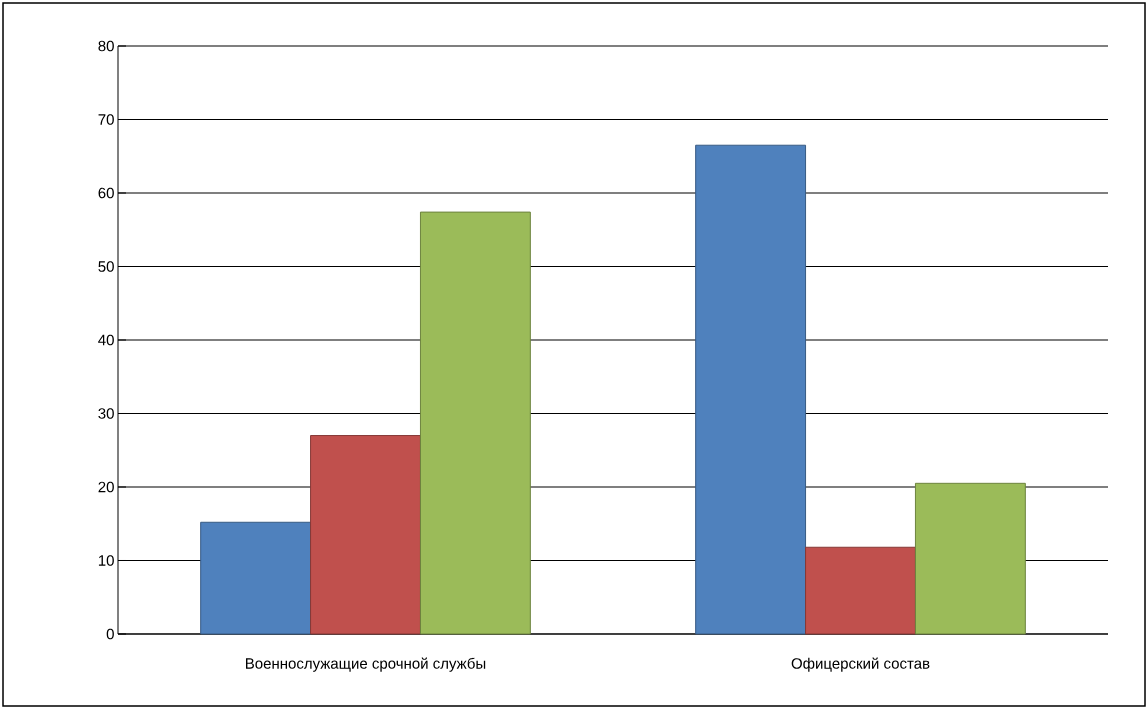  Describe the element at coordinates (106, 46) in the screenshot. I see `y-tick-label: 80` at that location.